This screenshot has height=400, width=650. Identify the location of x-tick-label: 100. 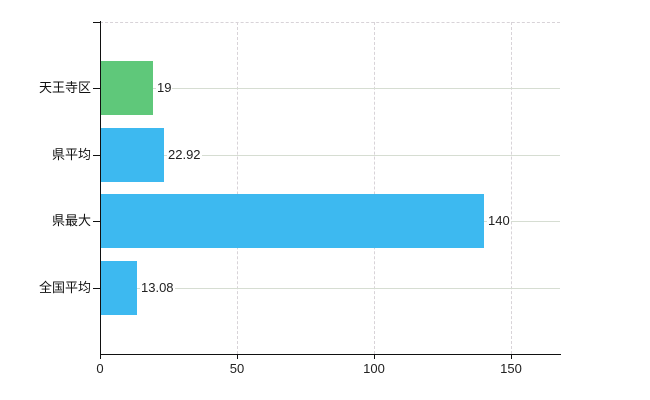
(374, 368).